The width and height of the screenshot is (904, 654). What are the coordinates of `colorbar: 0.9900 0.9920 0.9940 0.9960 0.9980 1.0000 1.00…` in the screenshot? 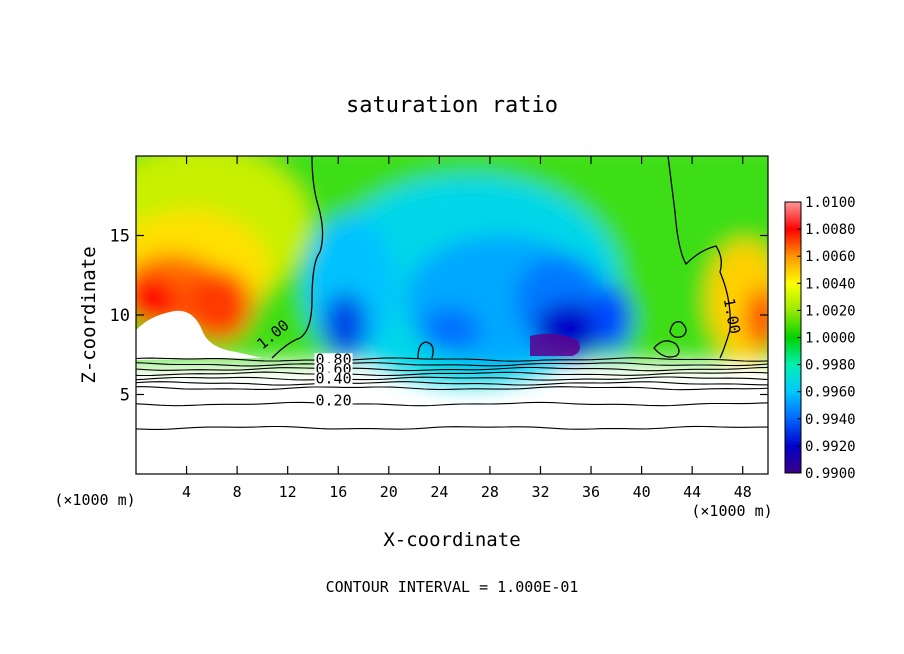 It's located at (820, 338).